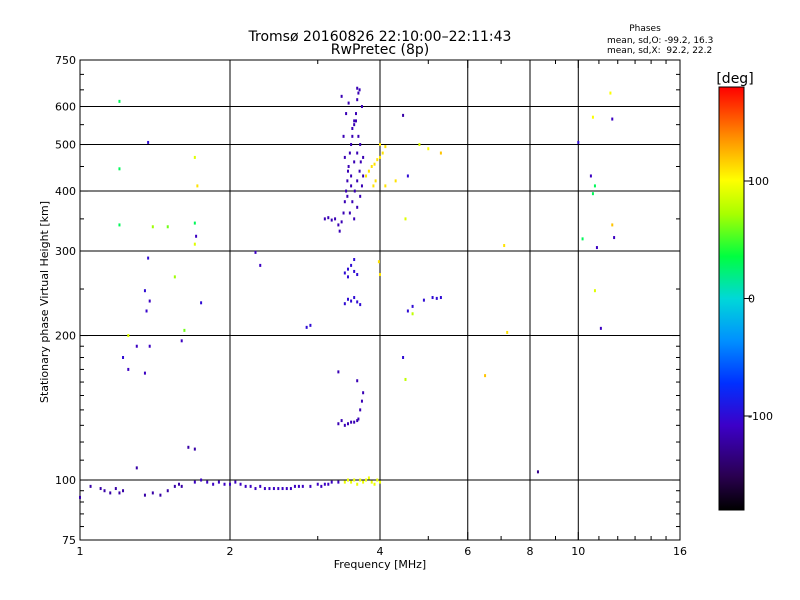  I want to click on colorbar: [deg] 100 0 -100, so click(744, 291).